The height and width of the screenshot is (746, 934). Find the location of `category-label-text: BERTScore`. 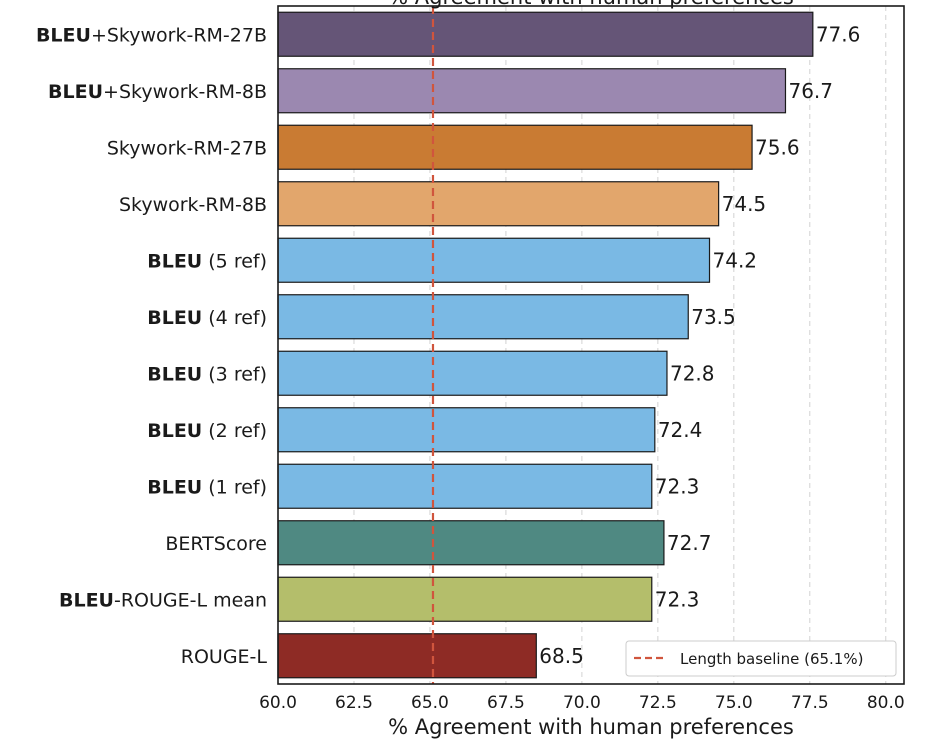

category-label-text: BERTScore is located at coordinates (216, 544).